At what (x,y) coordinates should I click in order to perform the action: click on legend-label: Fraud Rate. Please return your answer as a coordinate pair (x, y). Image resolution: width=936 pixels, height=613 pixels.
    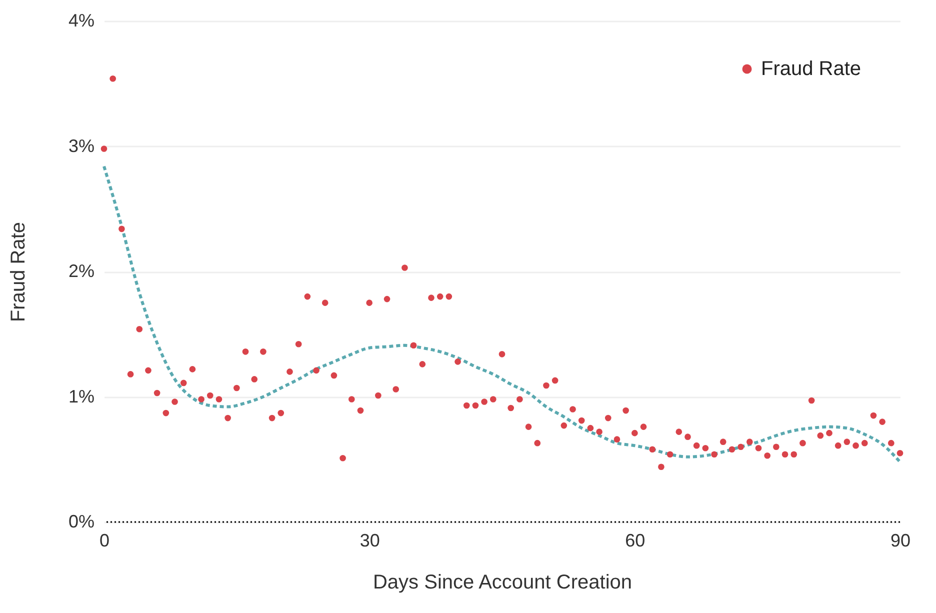
    Looking at the image, I should click on (811, 69).